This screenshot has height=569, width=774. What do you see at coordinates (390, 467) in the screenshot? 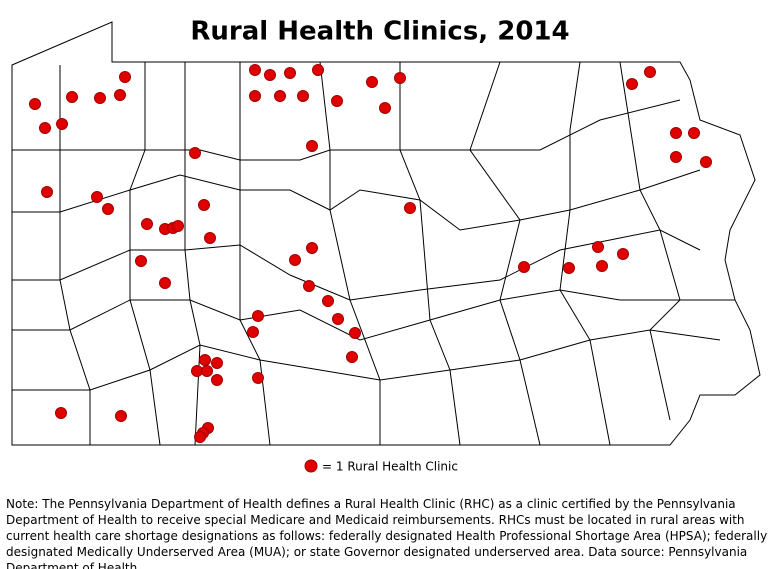
I see `legend-label: = 1 Rural Health Clinic` at bounding box center [390, 467].